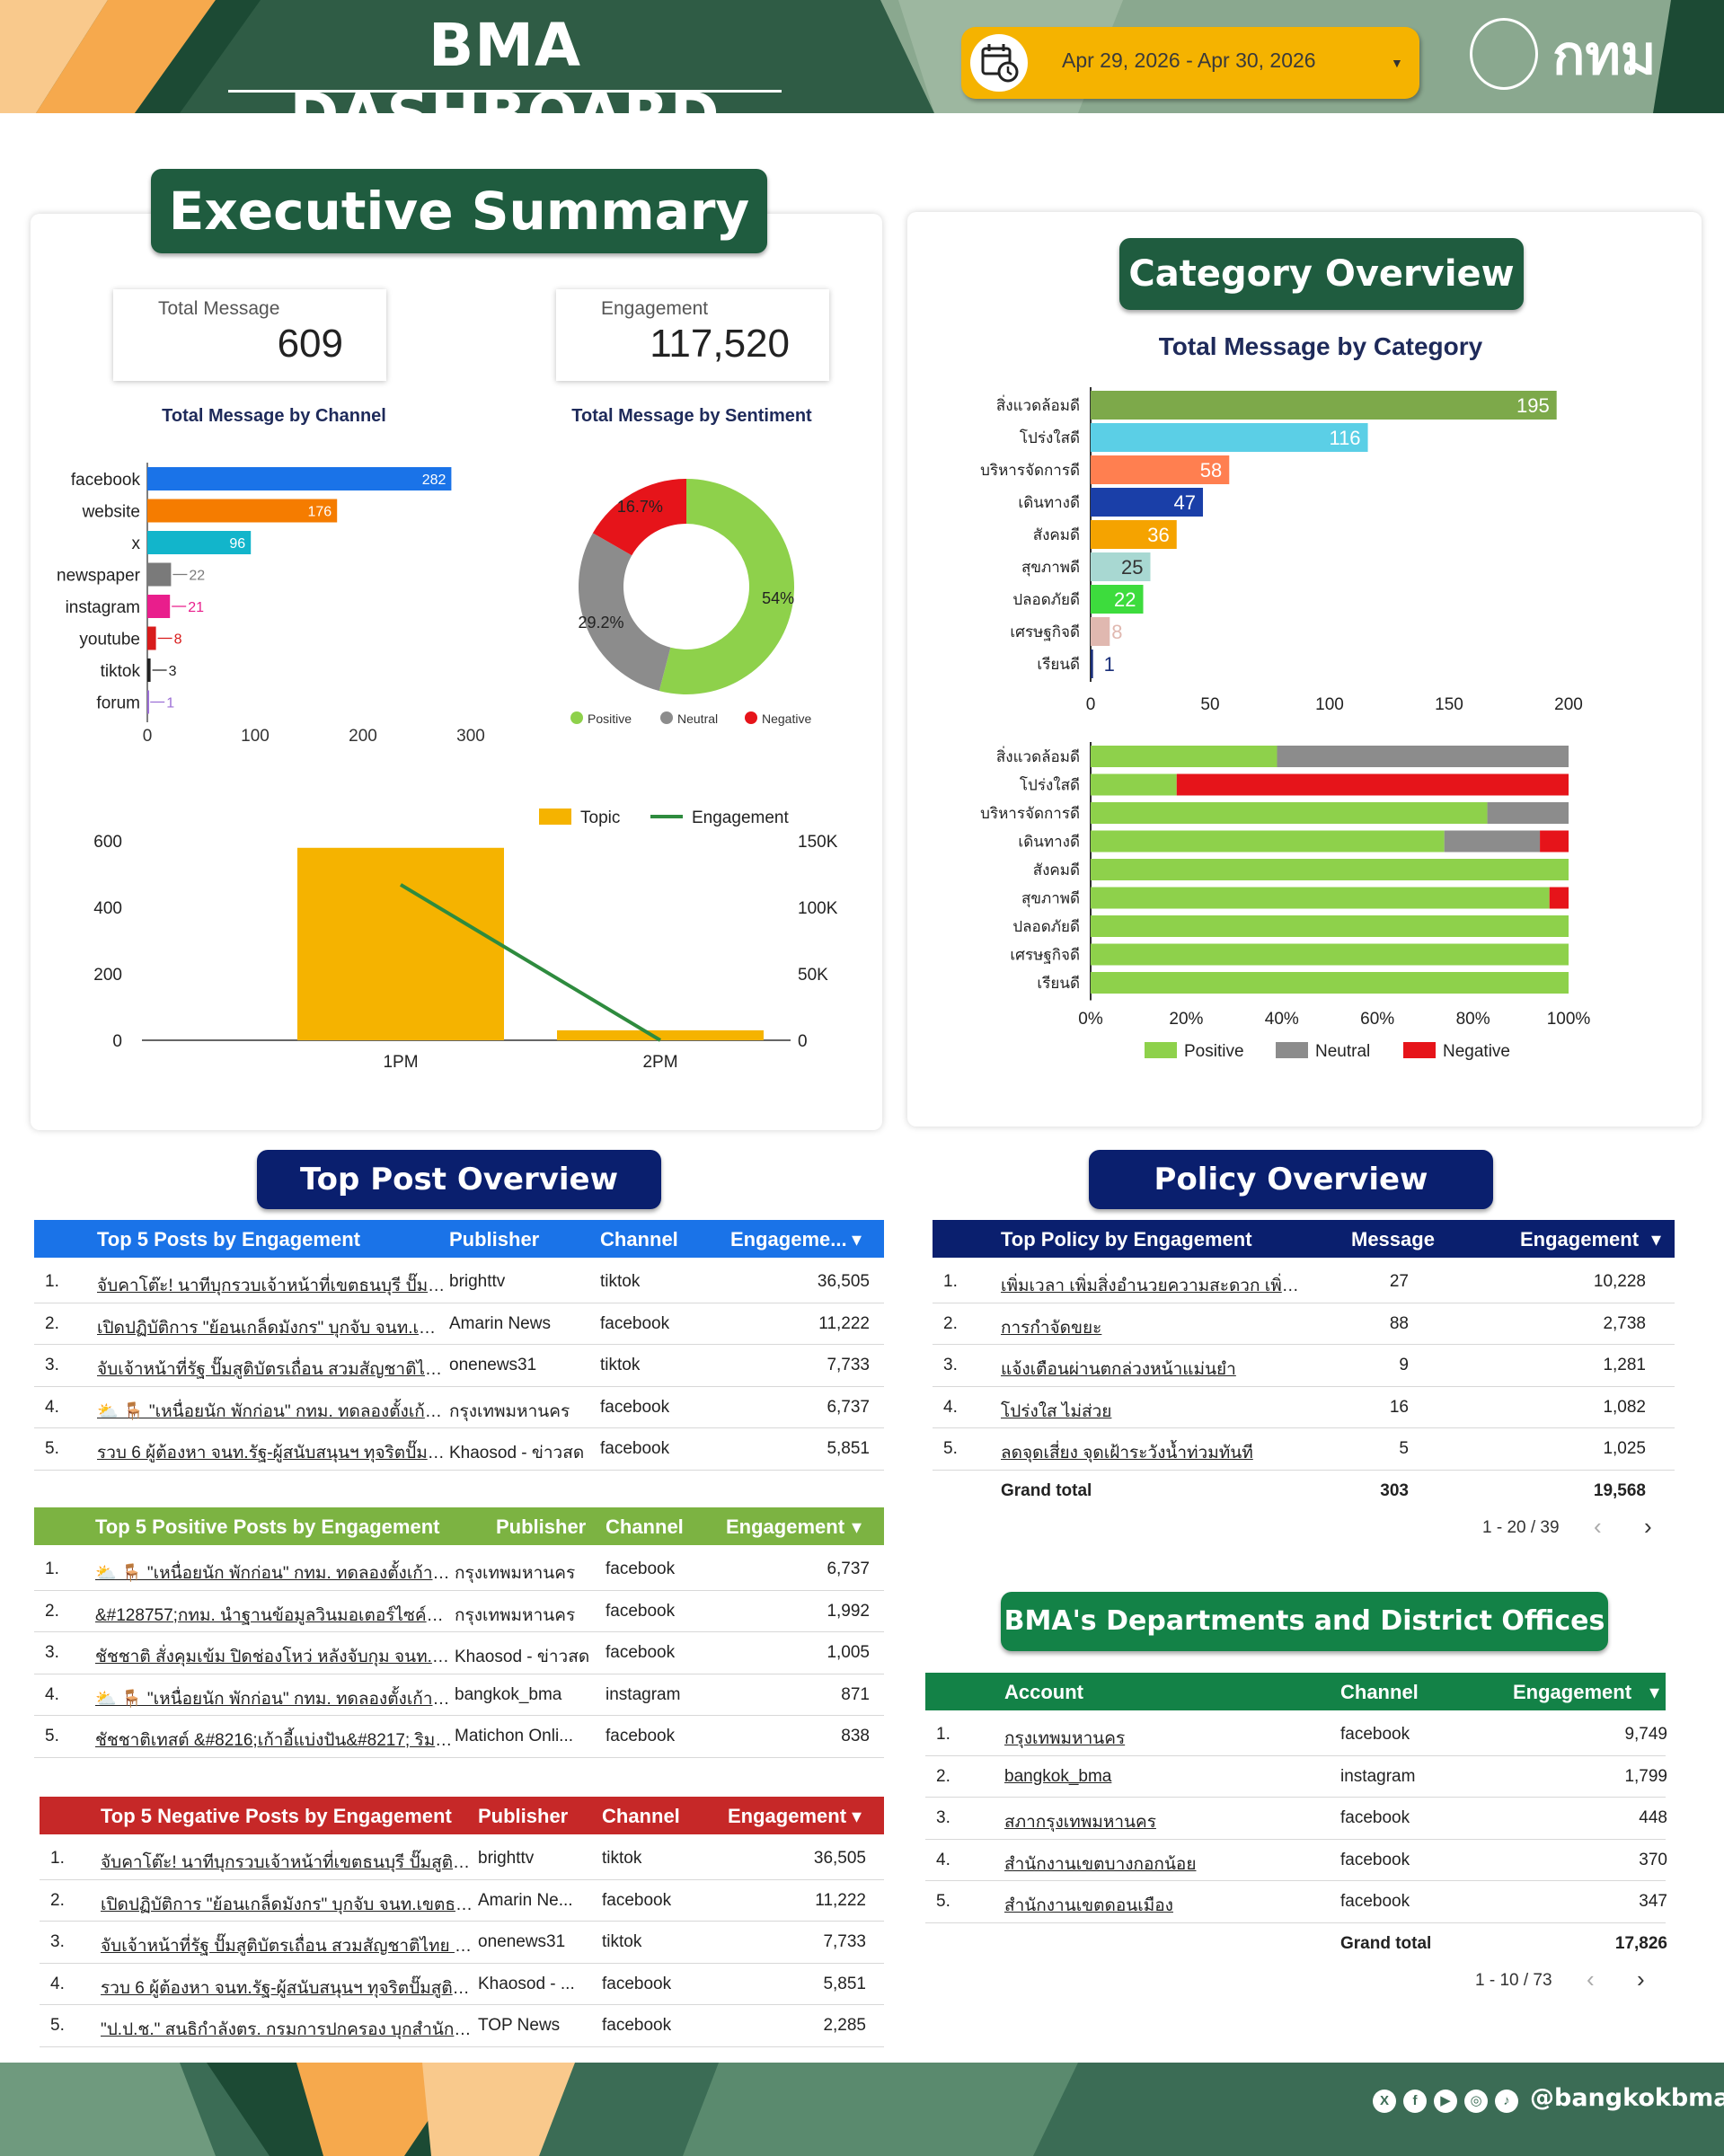 This screenshot has height=2156, width=1724. What do you see at coordinates (1648, 1526) in the screenshot?
I see `policy-next-page-icon: ›` at bounding box center [1648, 1526].